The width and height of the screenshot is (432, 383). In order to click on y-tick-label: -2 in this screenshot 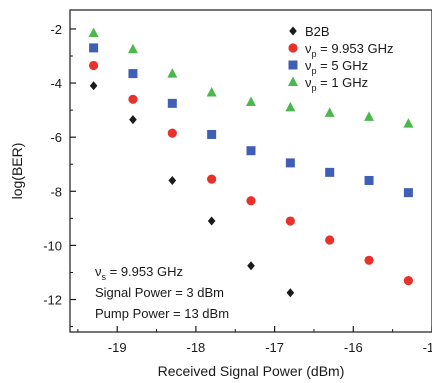, I will do `click(56, 29)`.